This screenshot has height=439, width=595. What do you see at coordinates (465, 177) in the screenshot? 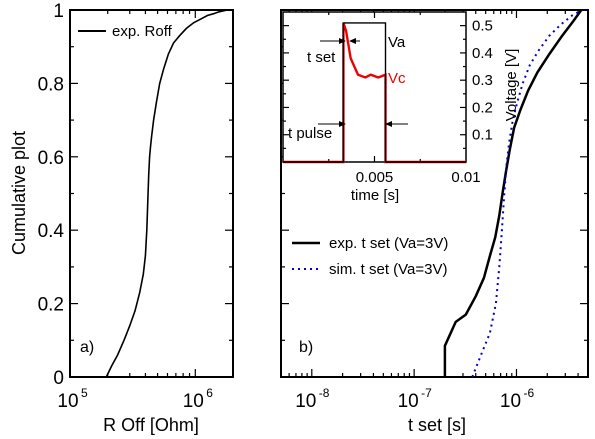
I see `inset-xtick-label: 0.01` at bounding box center [465, 177].